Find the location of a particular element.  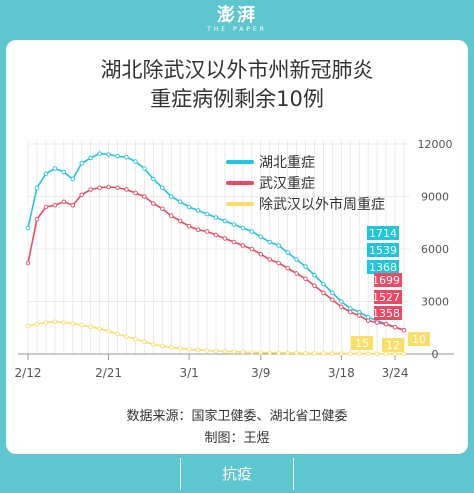

source-note: 数据来源：国家卫健委、湖北省卫健委 is located at coordinates (237, 416).